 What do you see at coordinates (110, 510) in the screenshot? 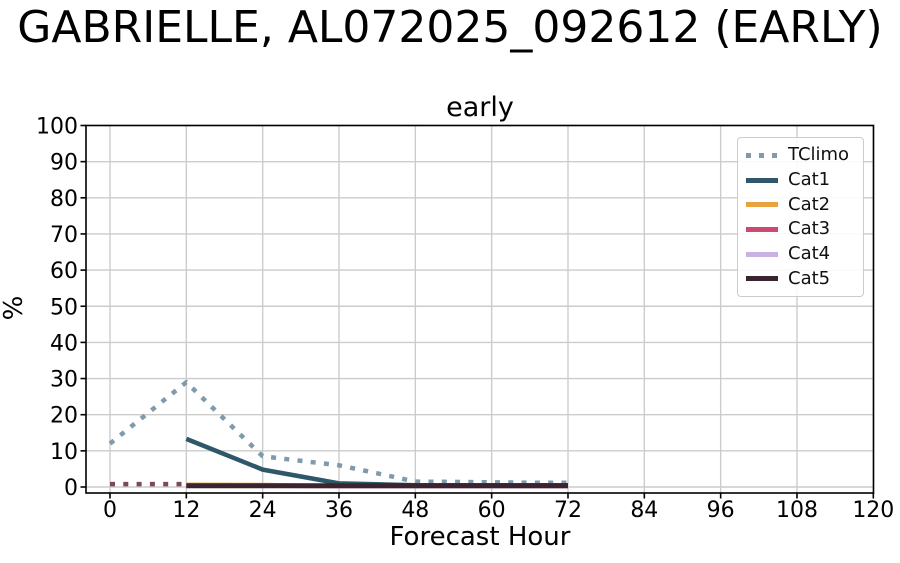
I see `x-tick-label: 0` at bounding box center [110, 510].